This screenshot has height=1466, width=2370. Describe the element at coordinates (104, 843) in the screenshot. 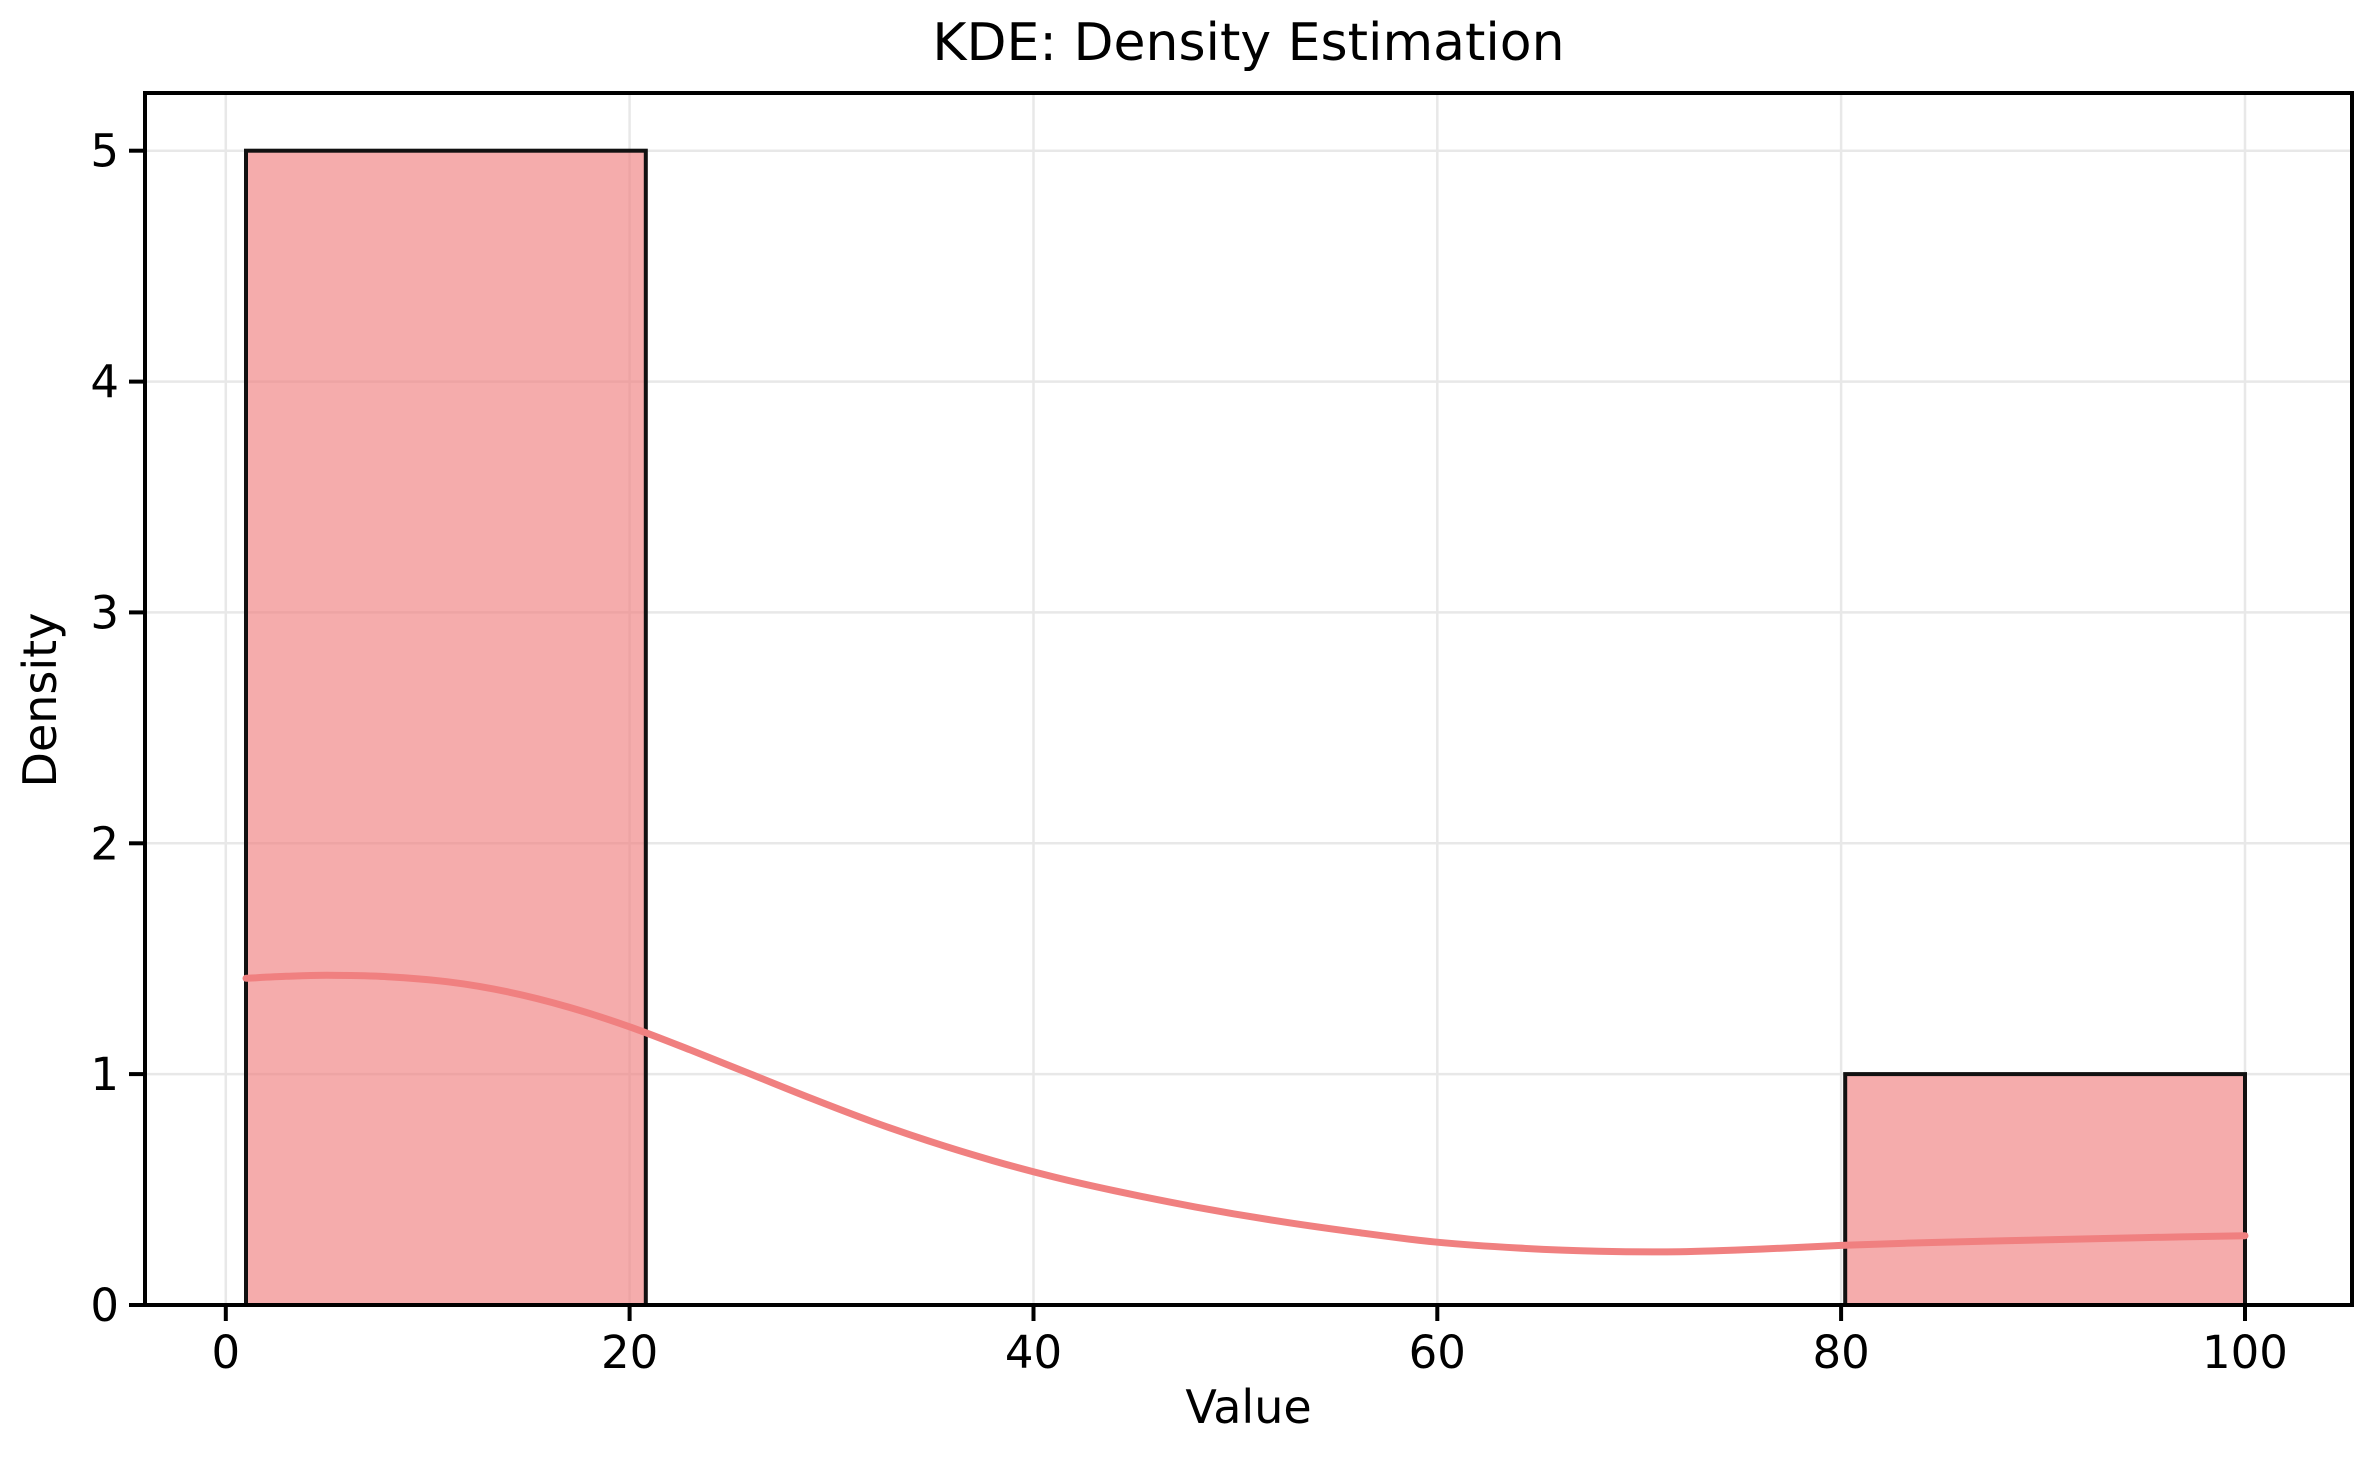

I see `y-tick-label: 2` at that location.